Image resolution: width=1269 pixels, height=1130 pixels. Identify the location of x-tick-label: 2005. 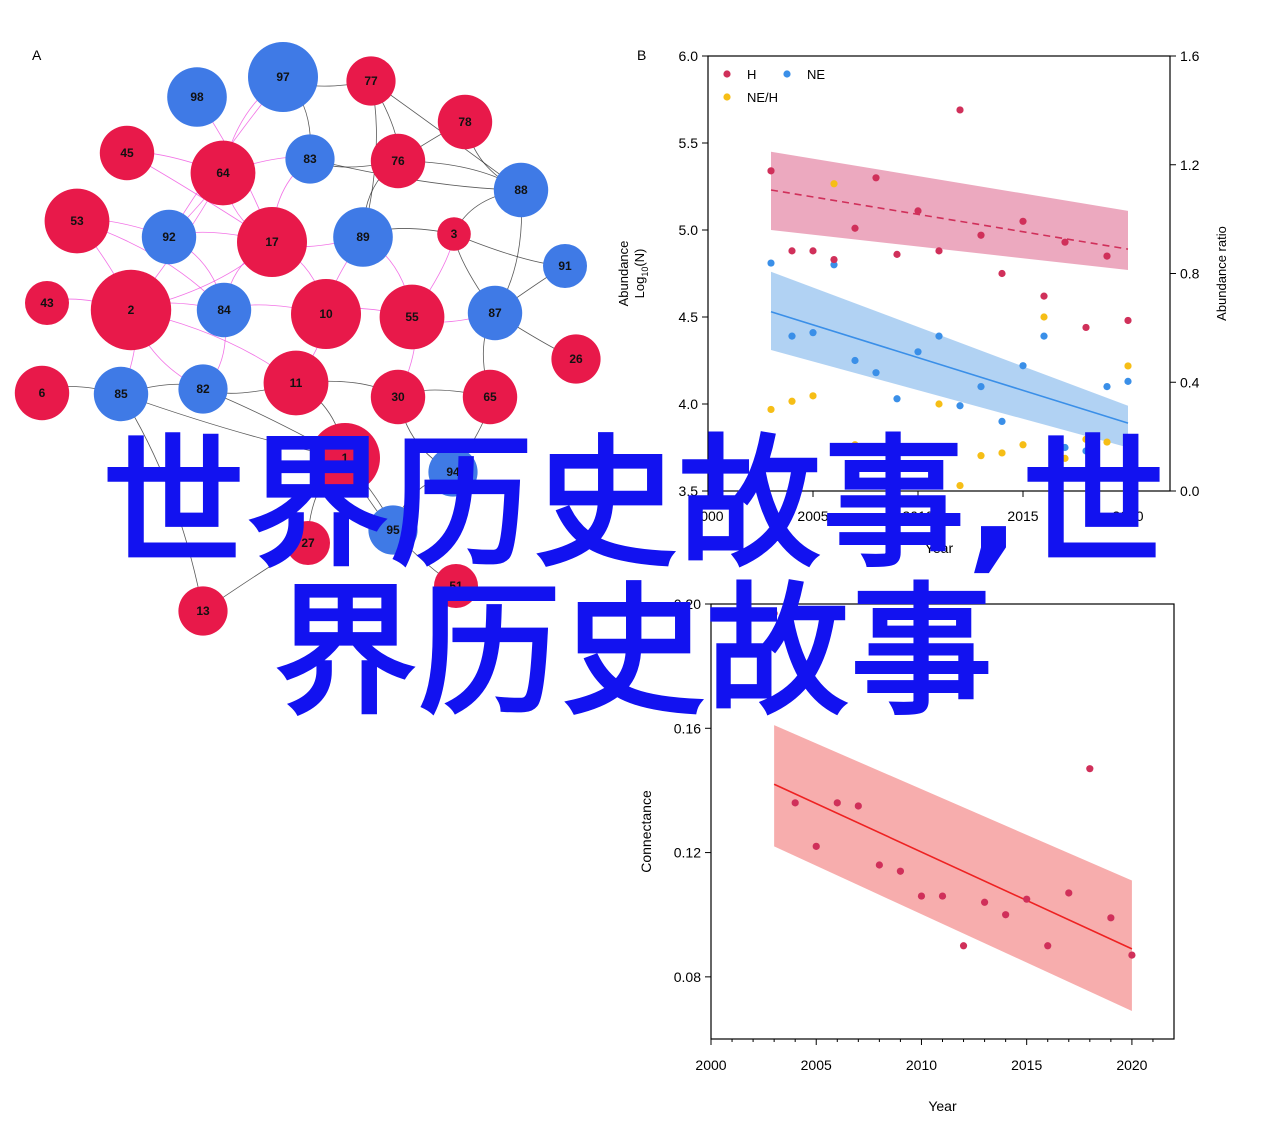
(812, 516).